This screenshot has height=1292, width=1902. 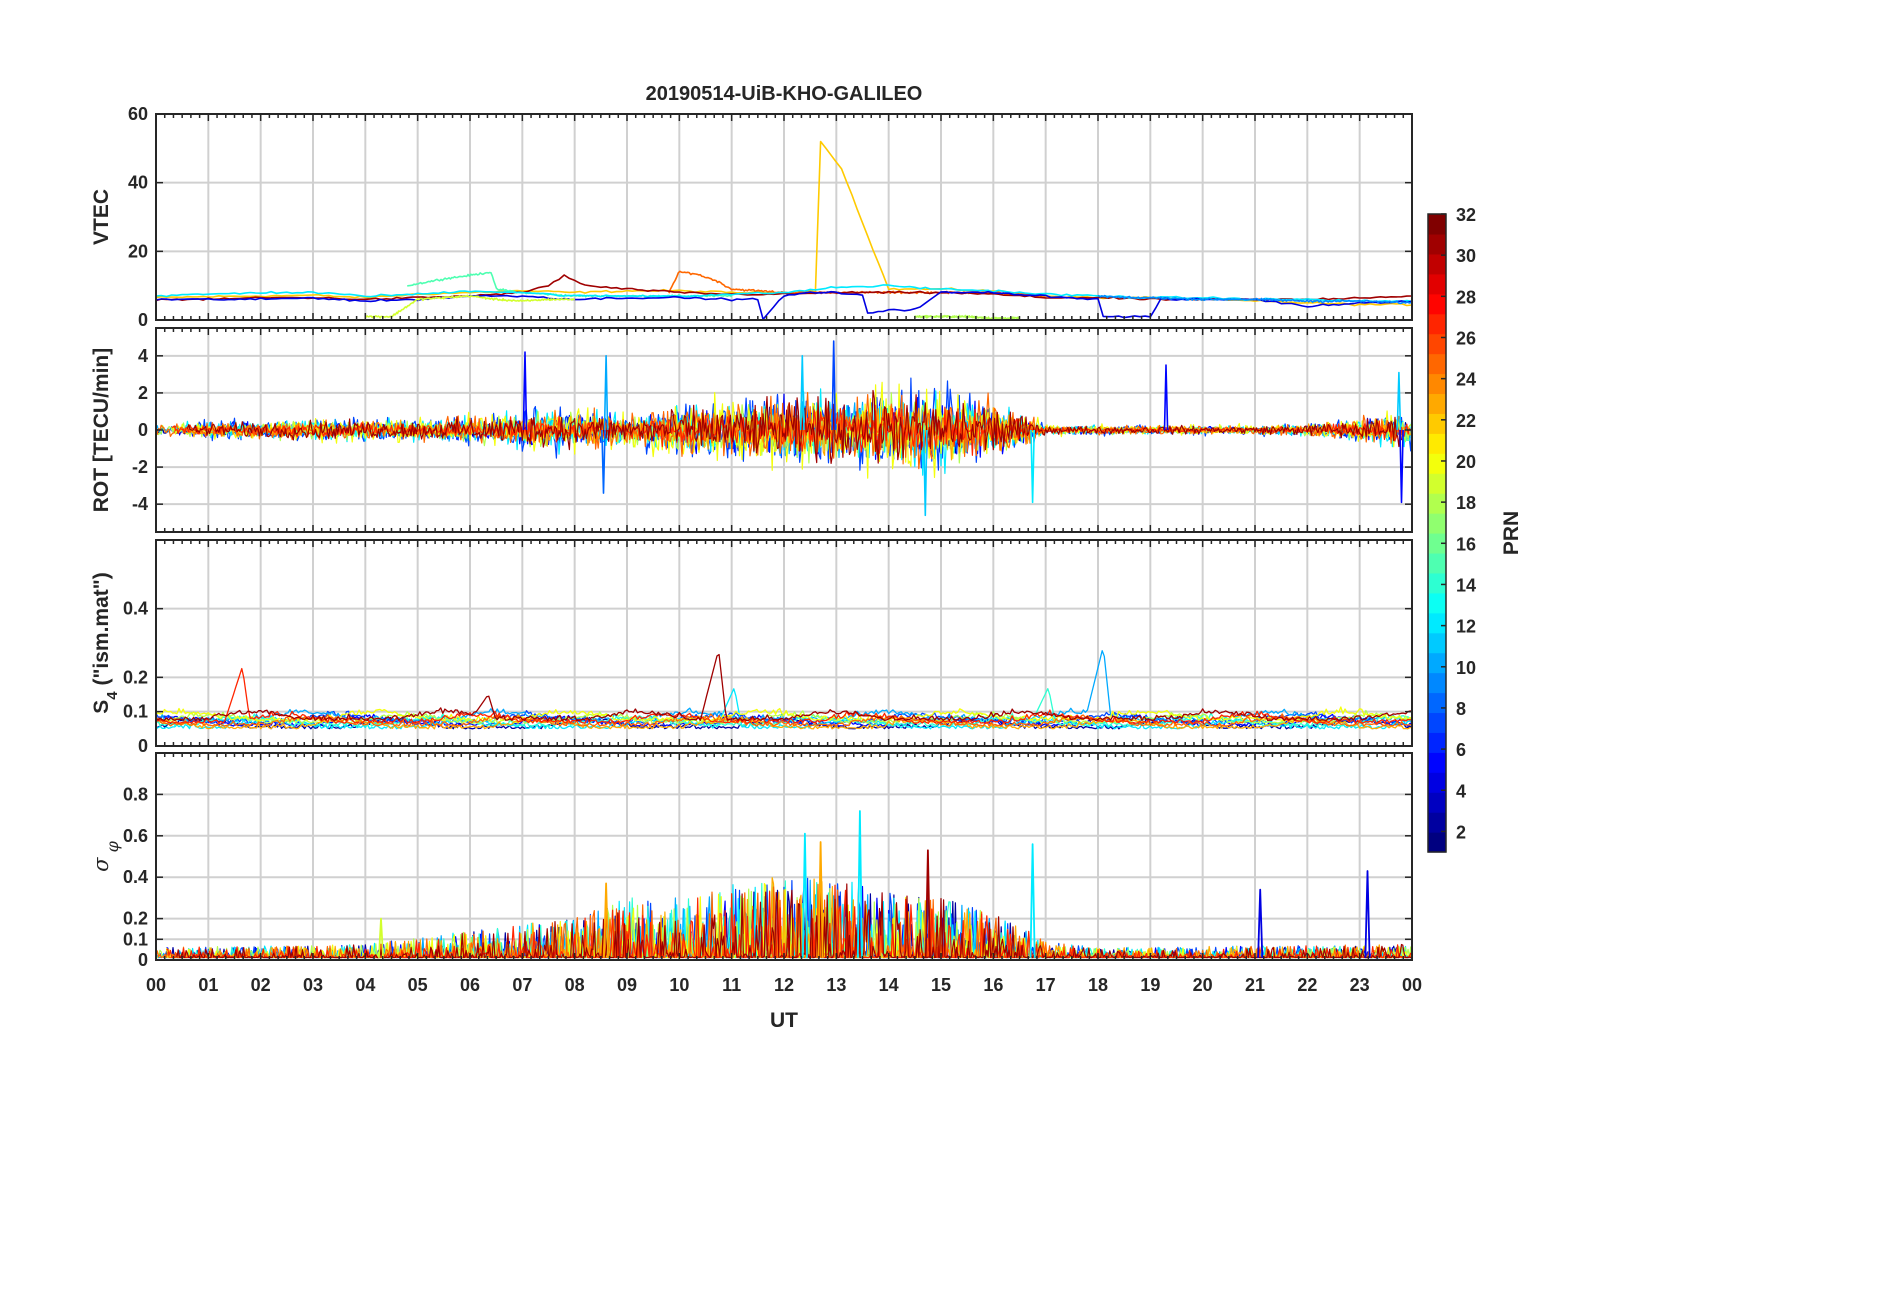 I want to click on panel-rot: -4 -2 0 2 4 ROT [TECU/min], so click(x=751, y=430).